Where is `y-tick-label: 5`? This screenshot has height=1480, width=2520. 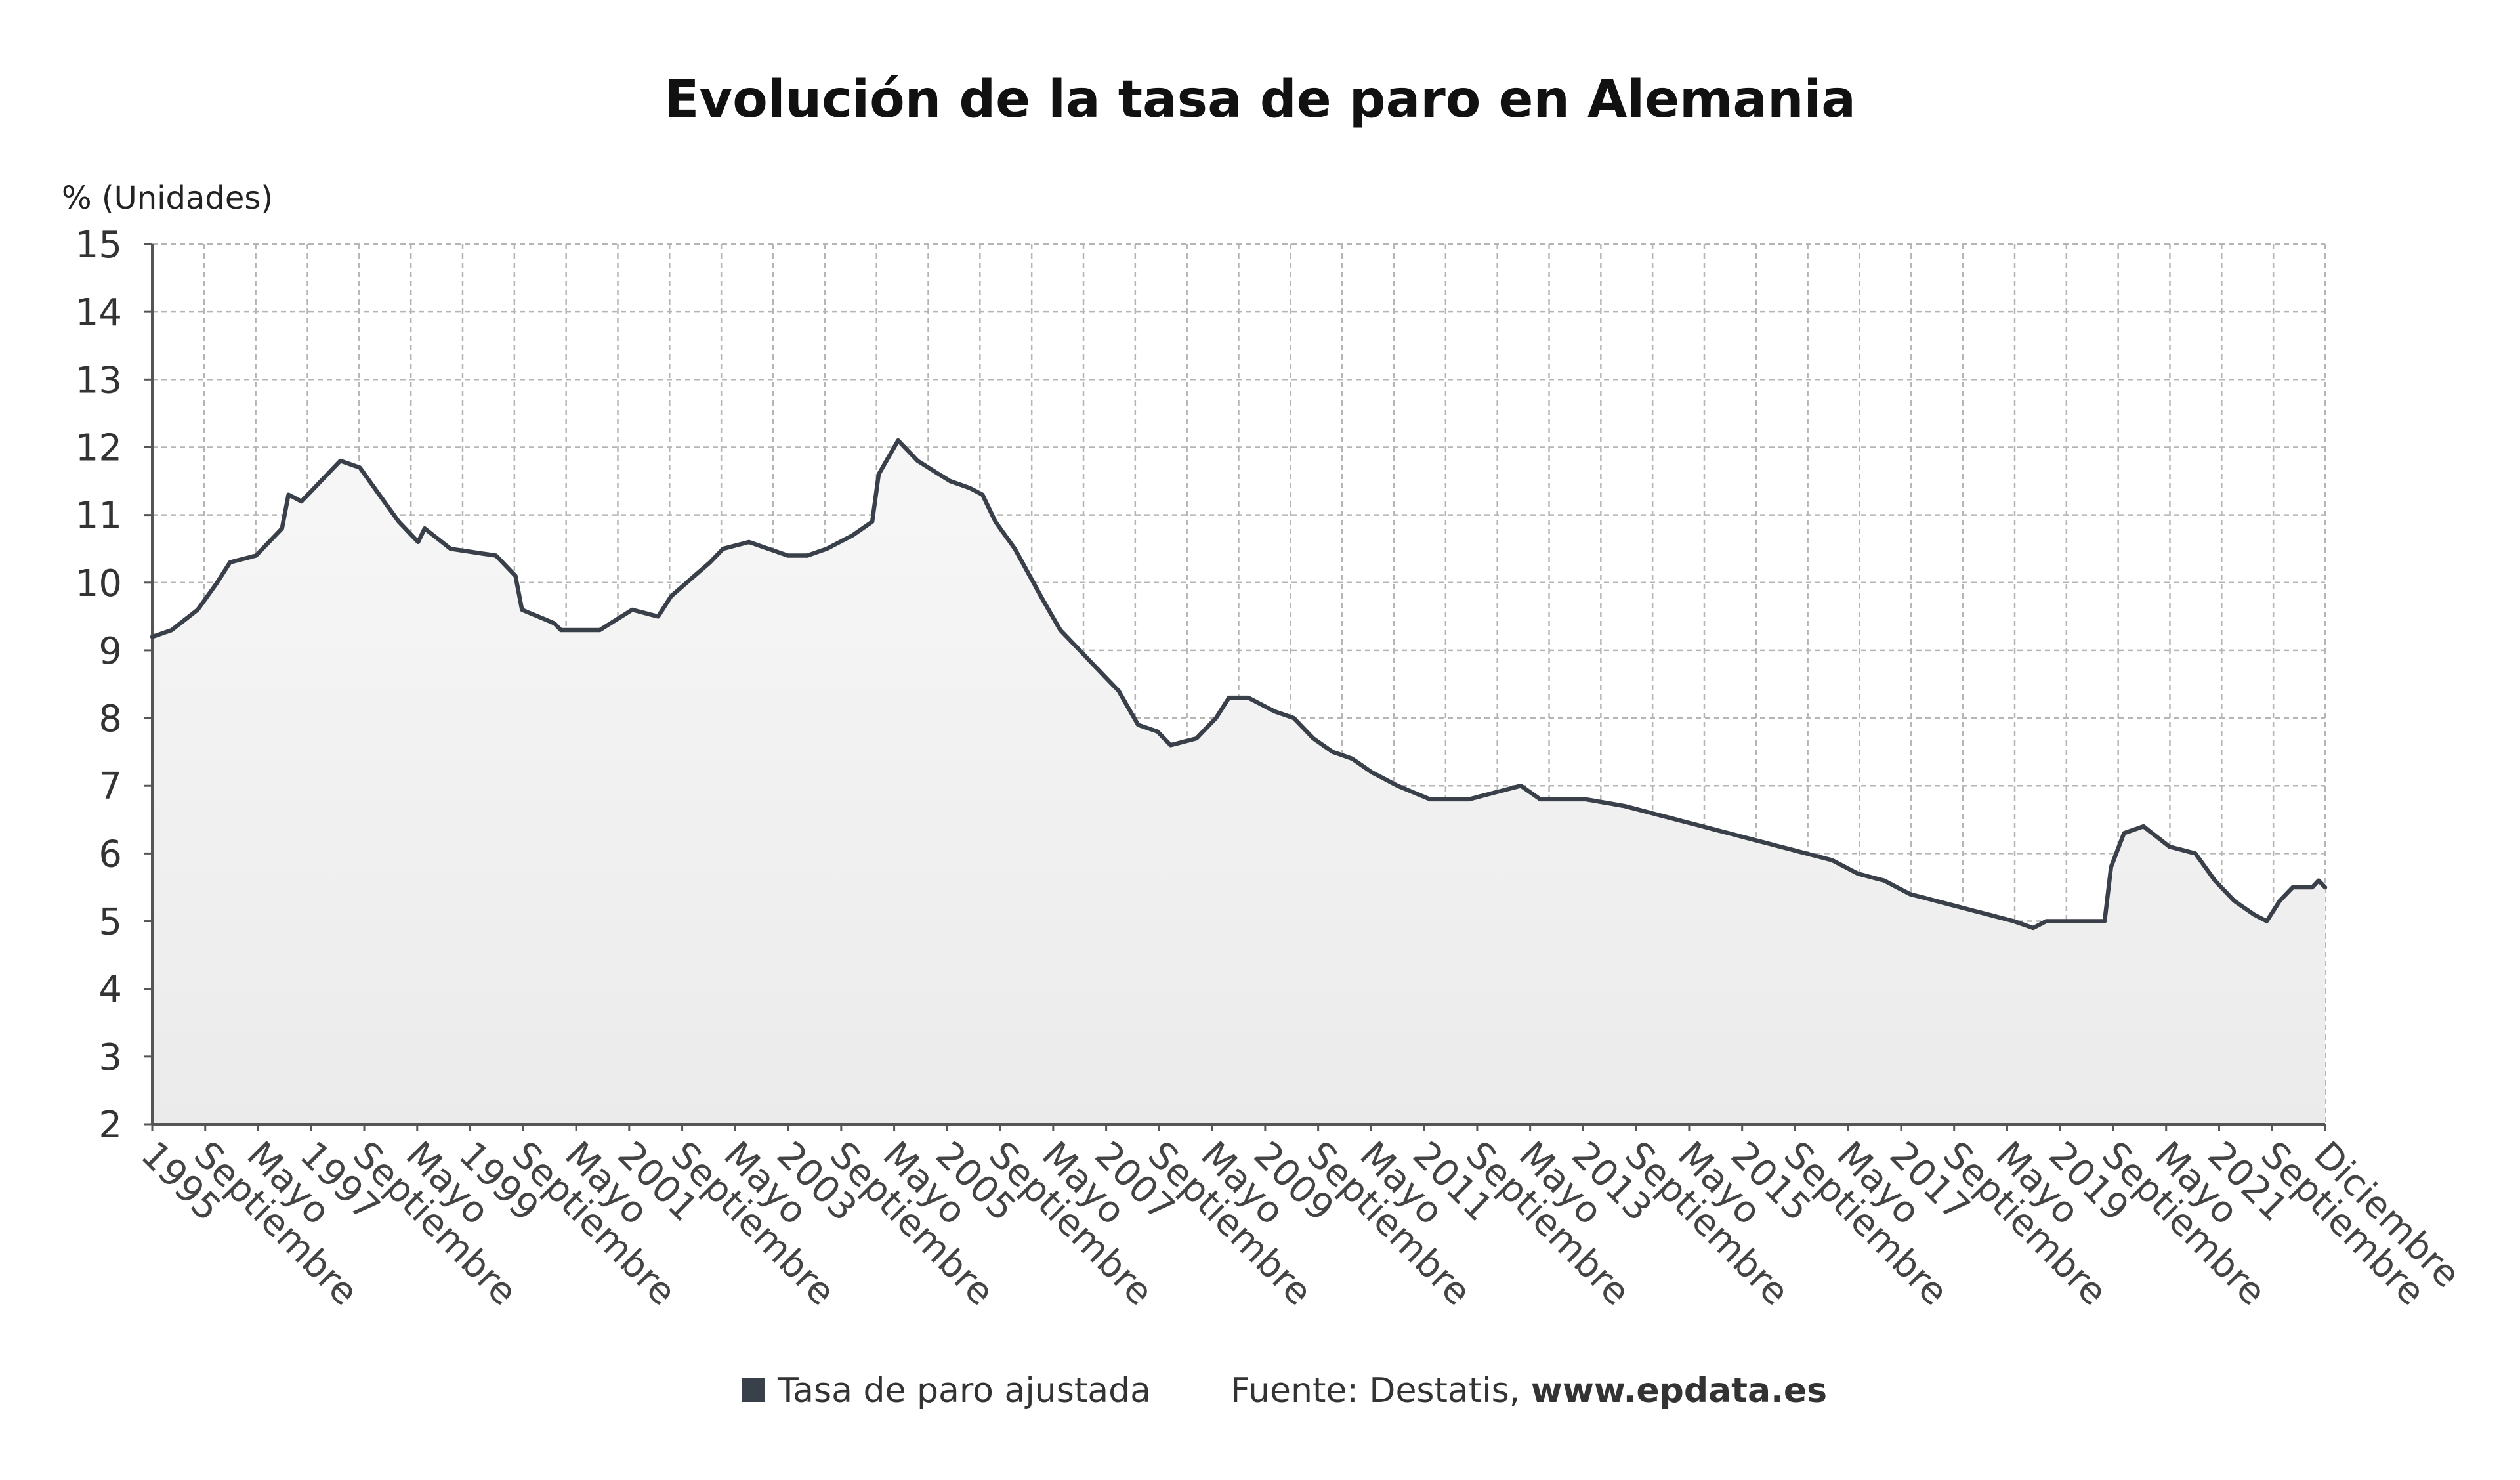
y-tick-label: 5 is located at coordinates (110, 922).